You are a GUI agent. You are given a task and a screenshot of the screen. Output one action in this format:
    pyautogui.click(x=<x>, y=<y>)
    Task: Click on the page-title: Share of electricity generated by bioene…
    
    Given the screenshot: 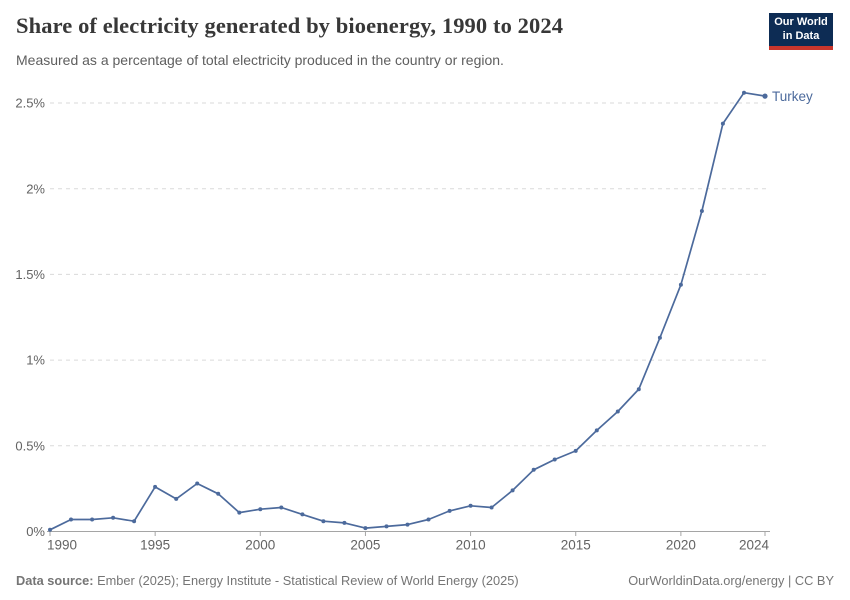 What is the action you would take?
    pyautogui.click(x=290, y=25)
    